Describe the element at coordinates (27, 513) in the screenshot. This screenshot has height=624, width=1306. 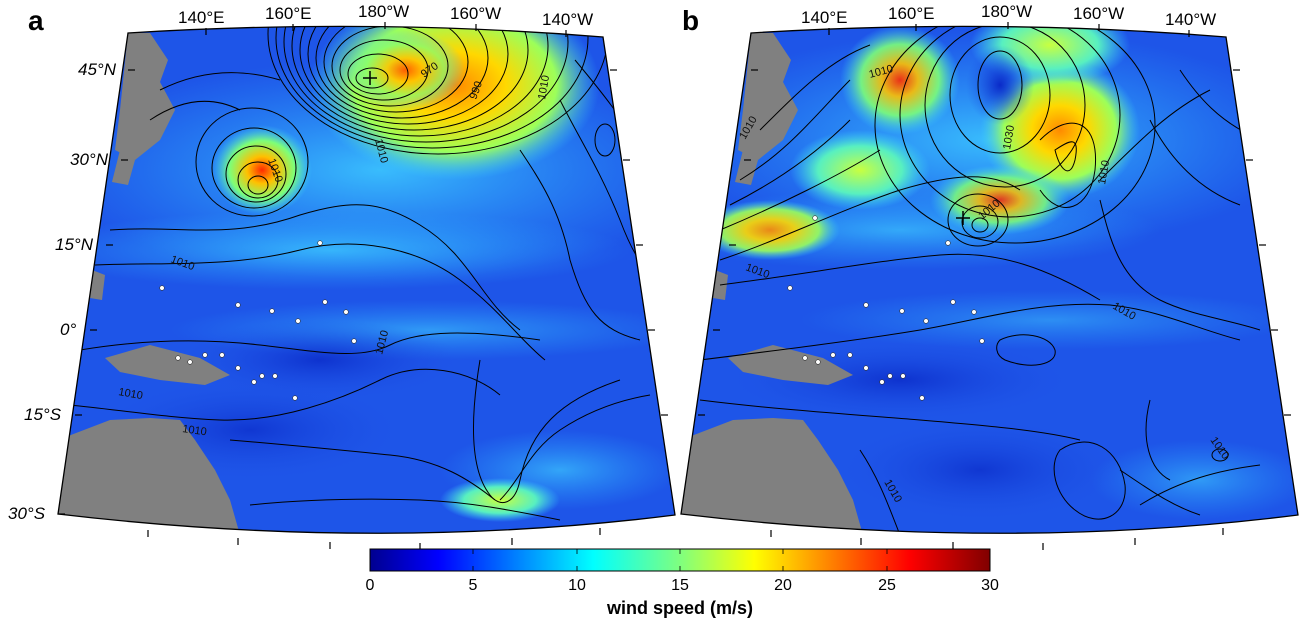
I see `lat-label: 30°S` at that location.